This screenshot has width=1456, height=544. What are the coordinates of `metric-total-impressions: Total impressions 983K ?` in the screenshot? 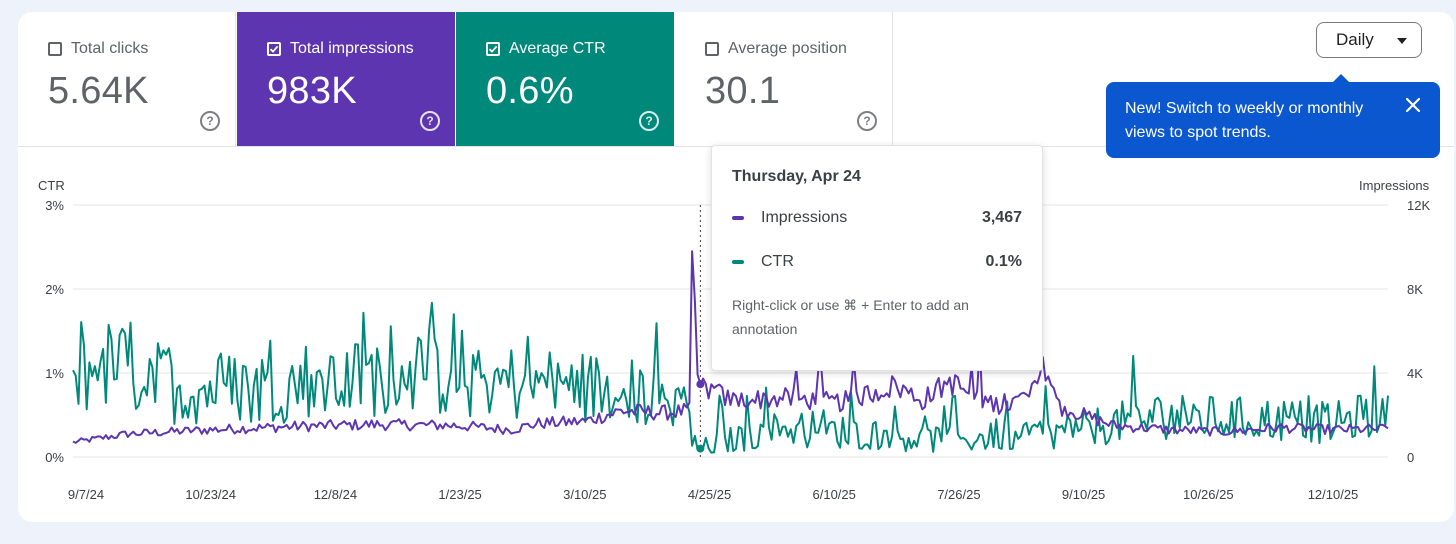 It's located at (346, 79).